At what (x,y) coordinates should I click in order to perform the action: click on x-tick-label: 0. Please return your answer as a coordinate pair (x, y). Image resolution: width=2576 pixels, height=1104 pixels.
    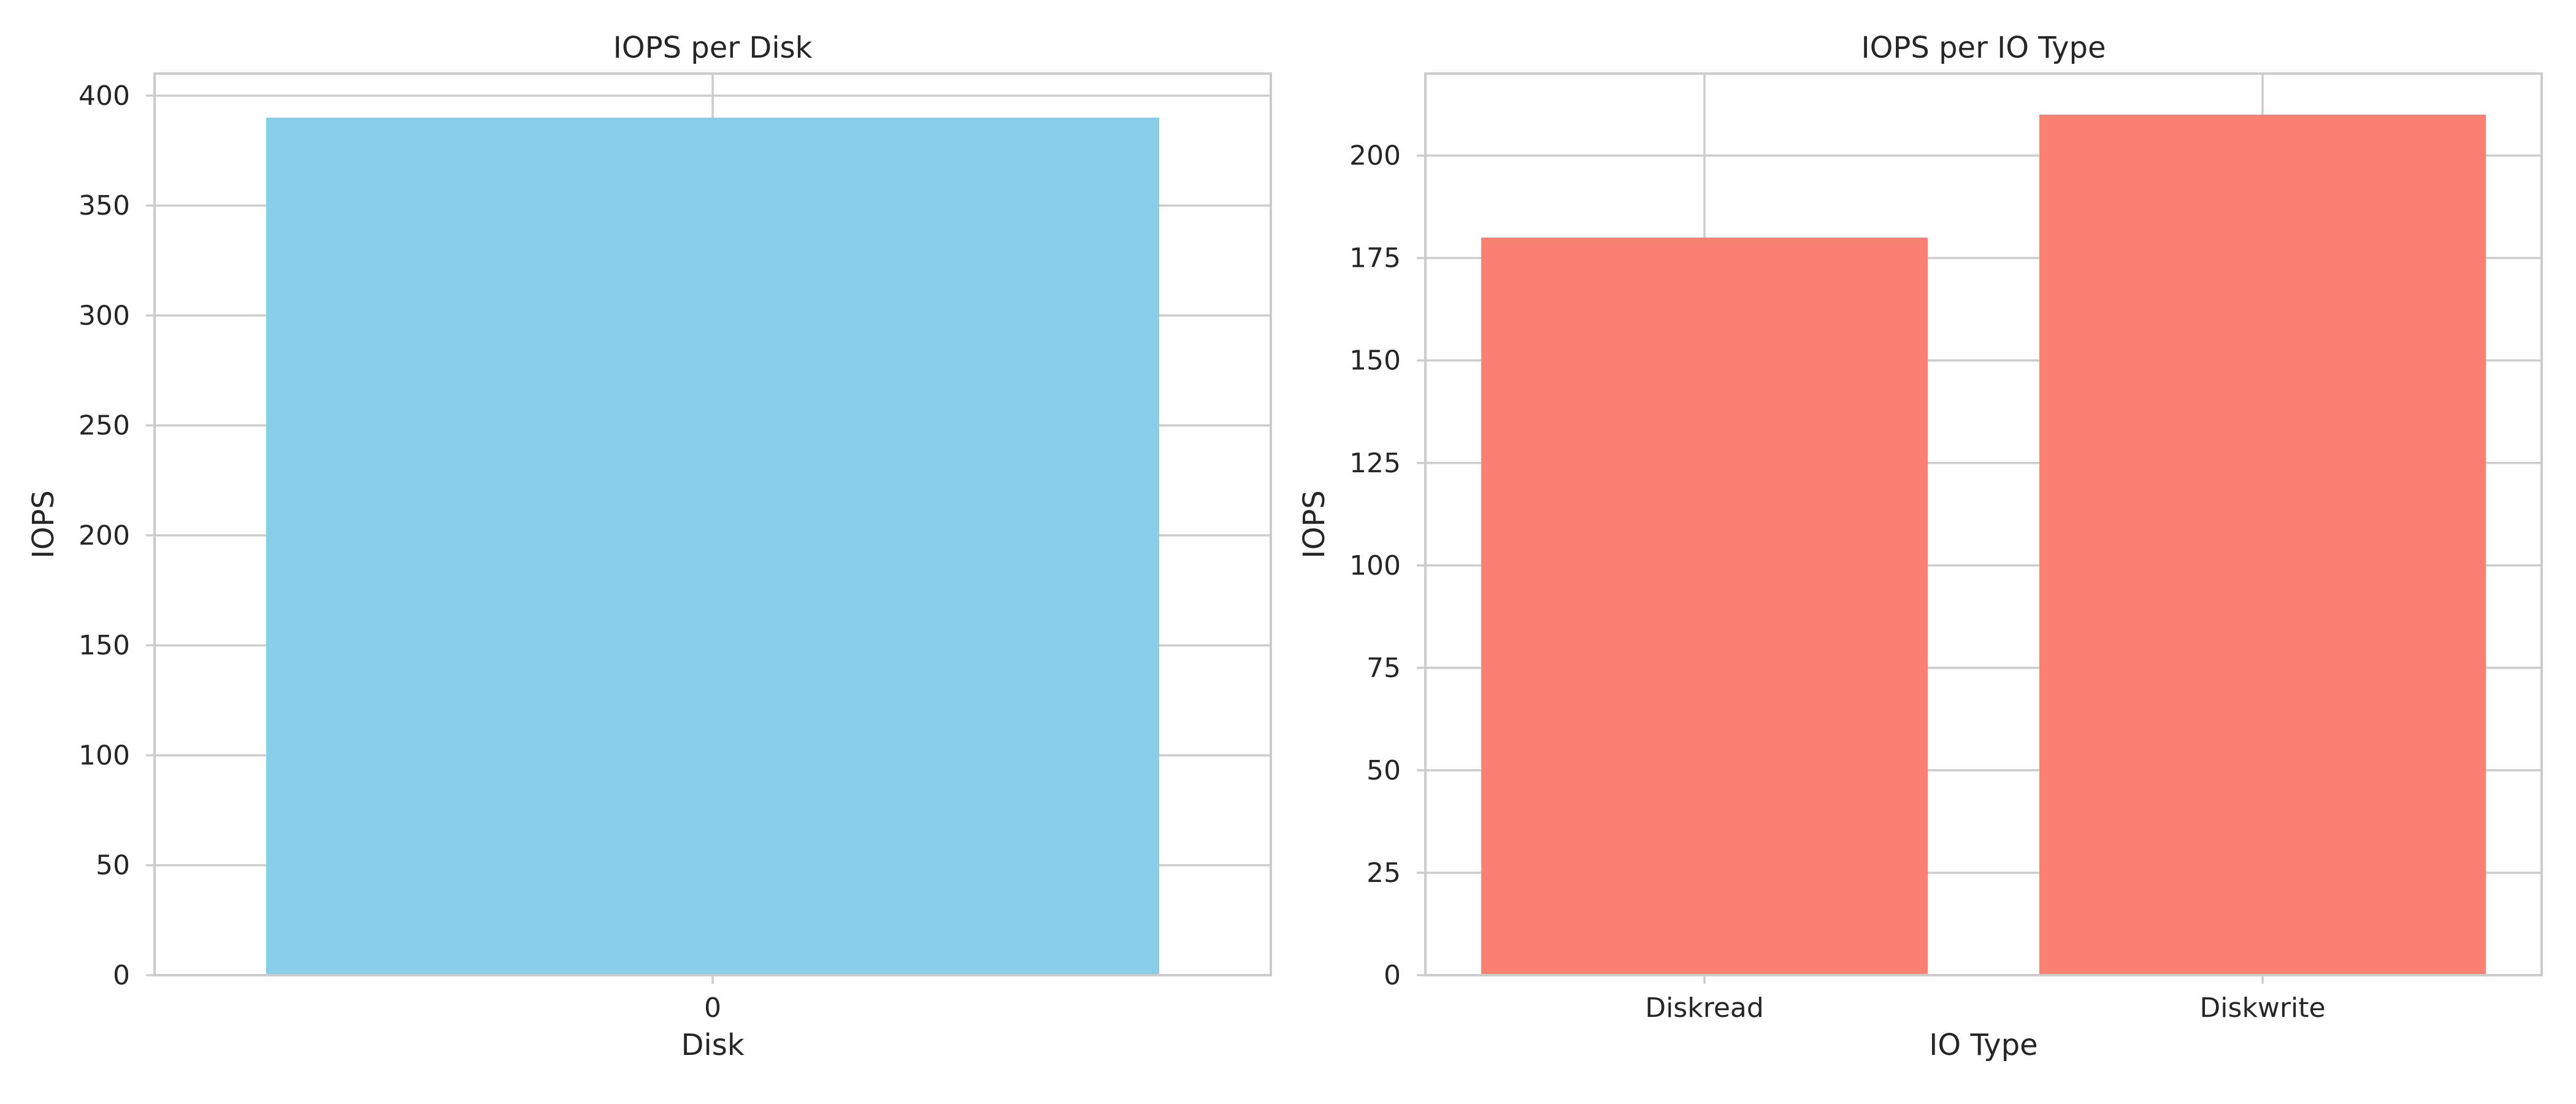
    Looking at the image, I should click on (712, 1008).